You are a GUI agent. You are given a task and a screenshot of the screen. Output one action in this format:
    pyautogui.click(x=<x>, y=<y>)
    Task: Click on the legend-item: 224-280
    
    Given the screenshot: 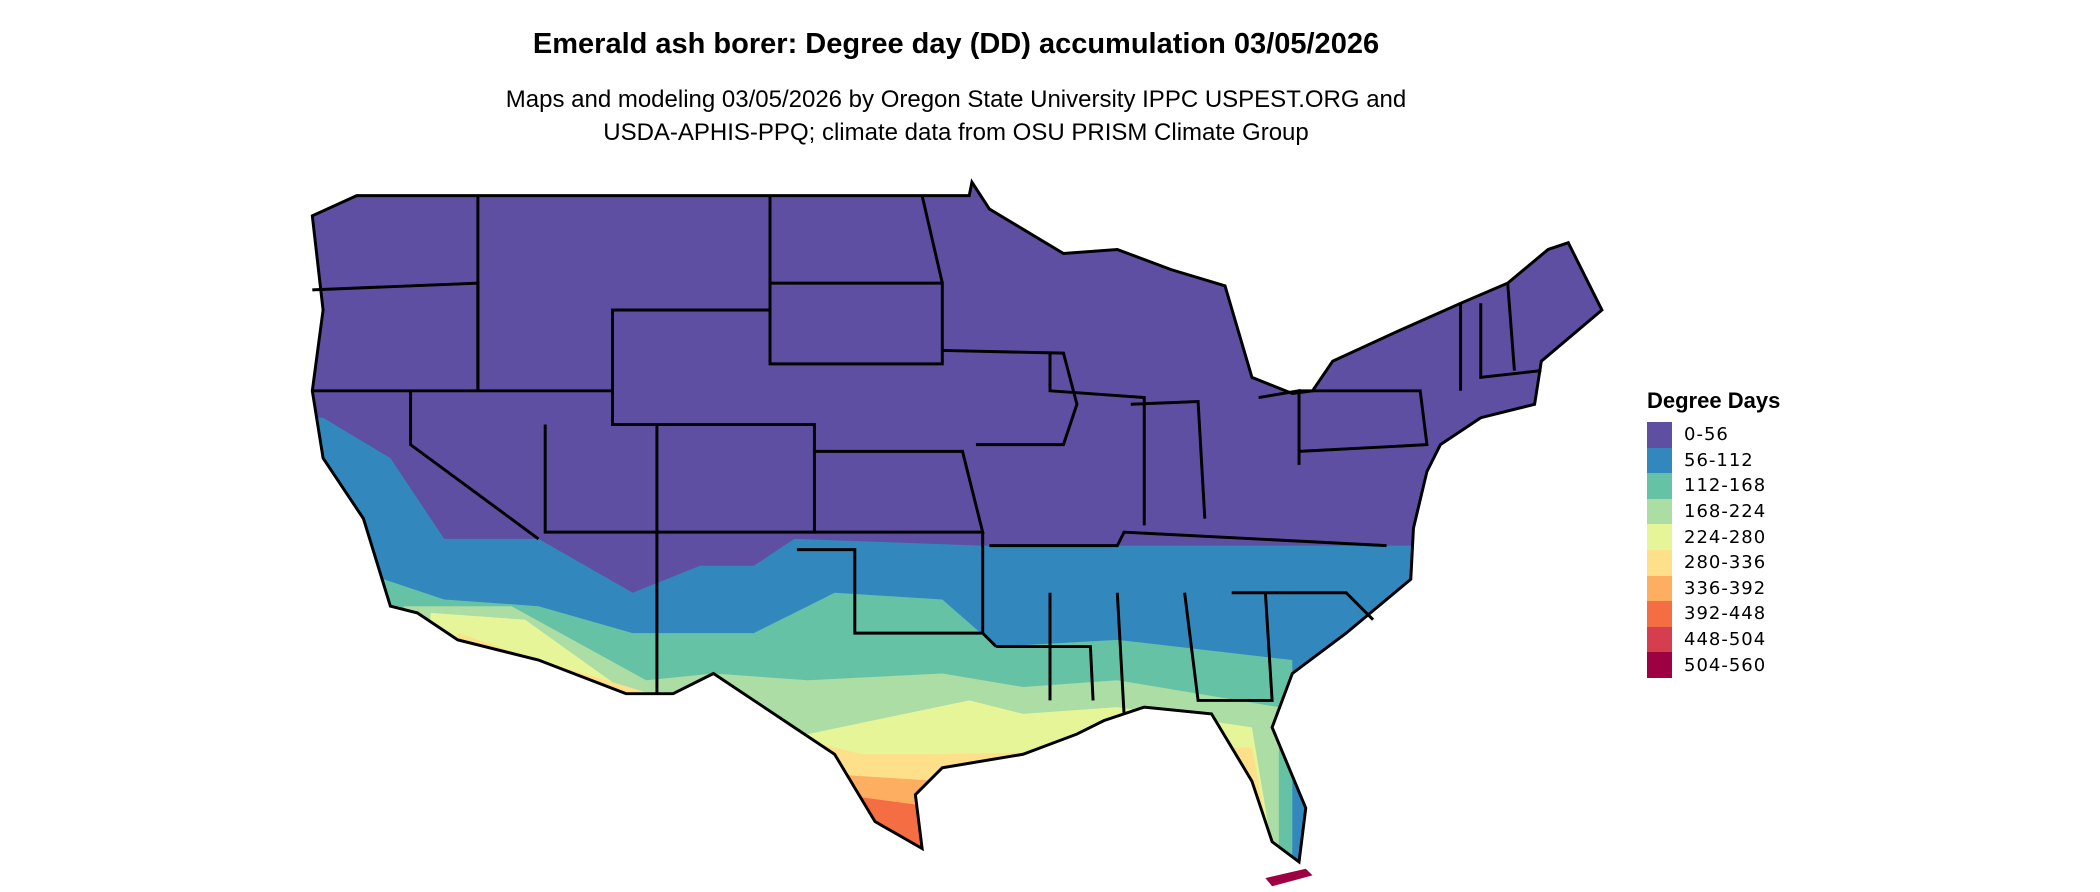 What is the action you would take?
    pyautogui.click(x=1713, y=537)
    